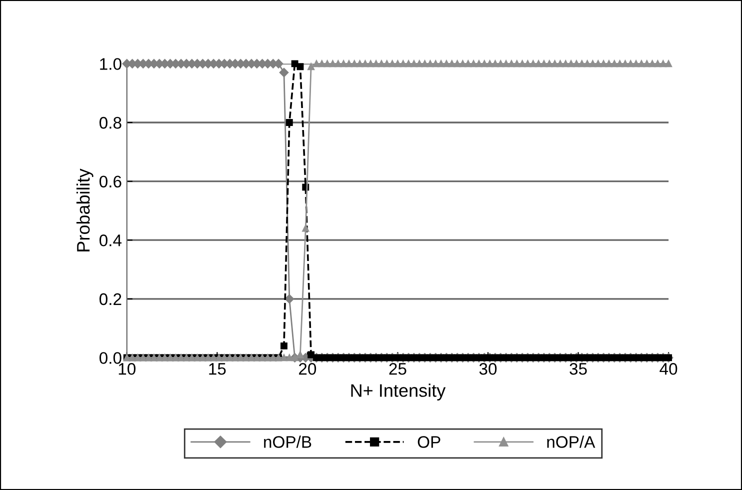  What do you see at coordinates (397, 369) in the screenshot?
I see `x-tick-label: 25` at bounding box center [397, 369].